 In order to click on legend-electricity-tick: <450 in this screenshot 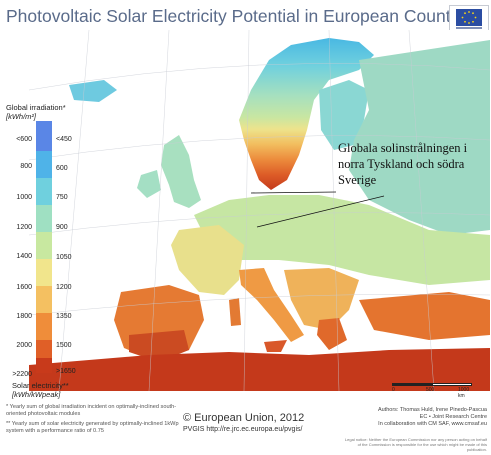, I will do `click(64, 139)`.